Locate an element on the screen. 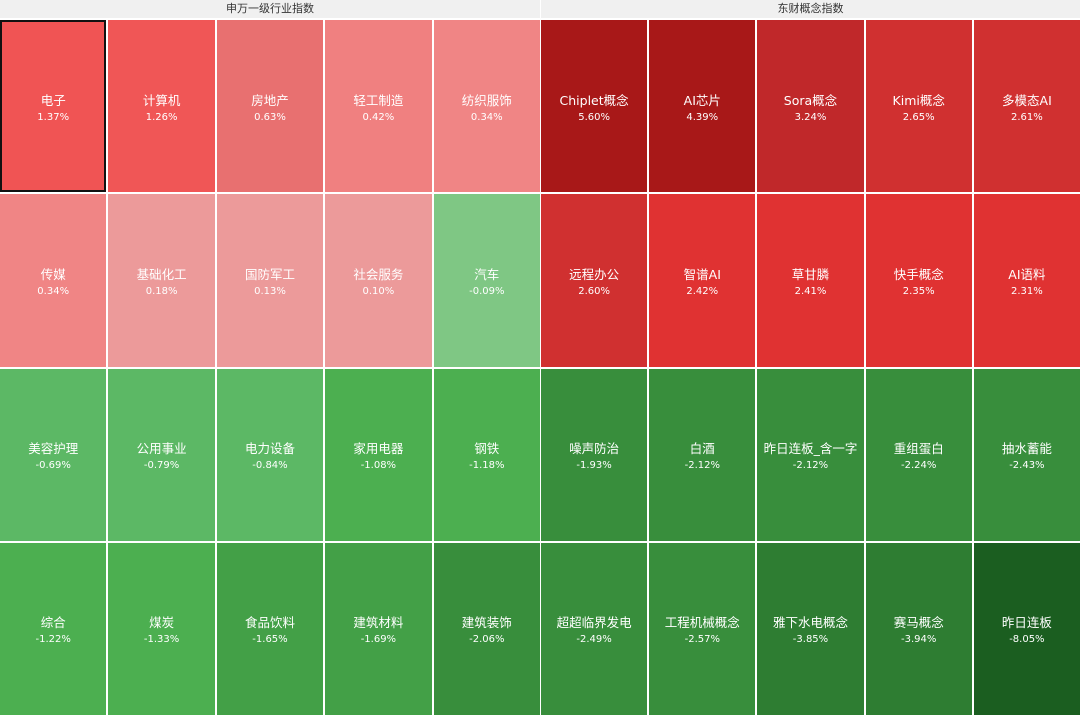  tile-change: -1.65% is located at coordinates (270, 640).